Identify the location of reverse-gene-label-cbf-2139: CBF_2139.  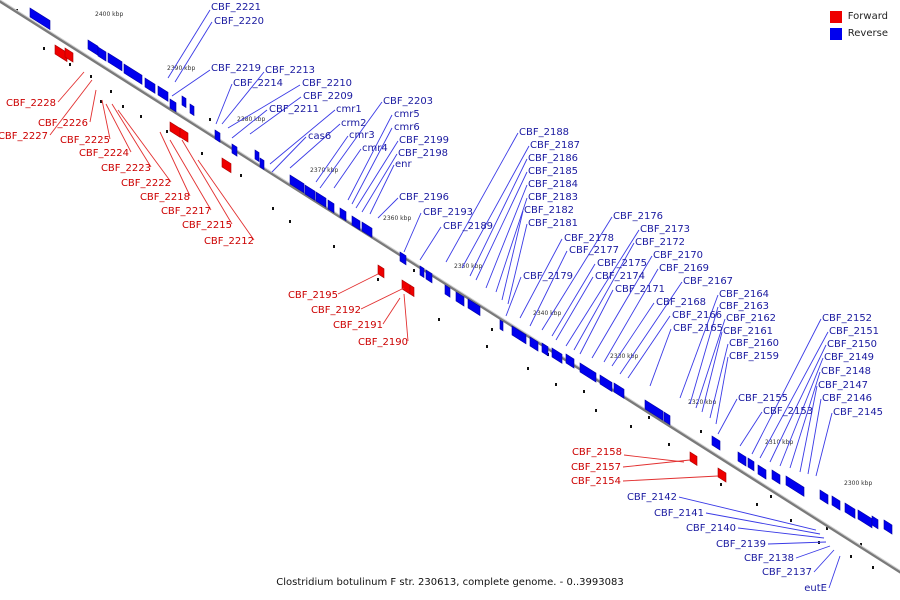
(741, 544).